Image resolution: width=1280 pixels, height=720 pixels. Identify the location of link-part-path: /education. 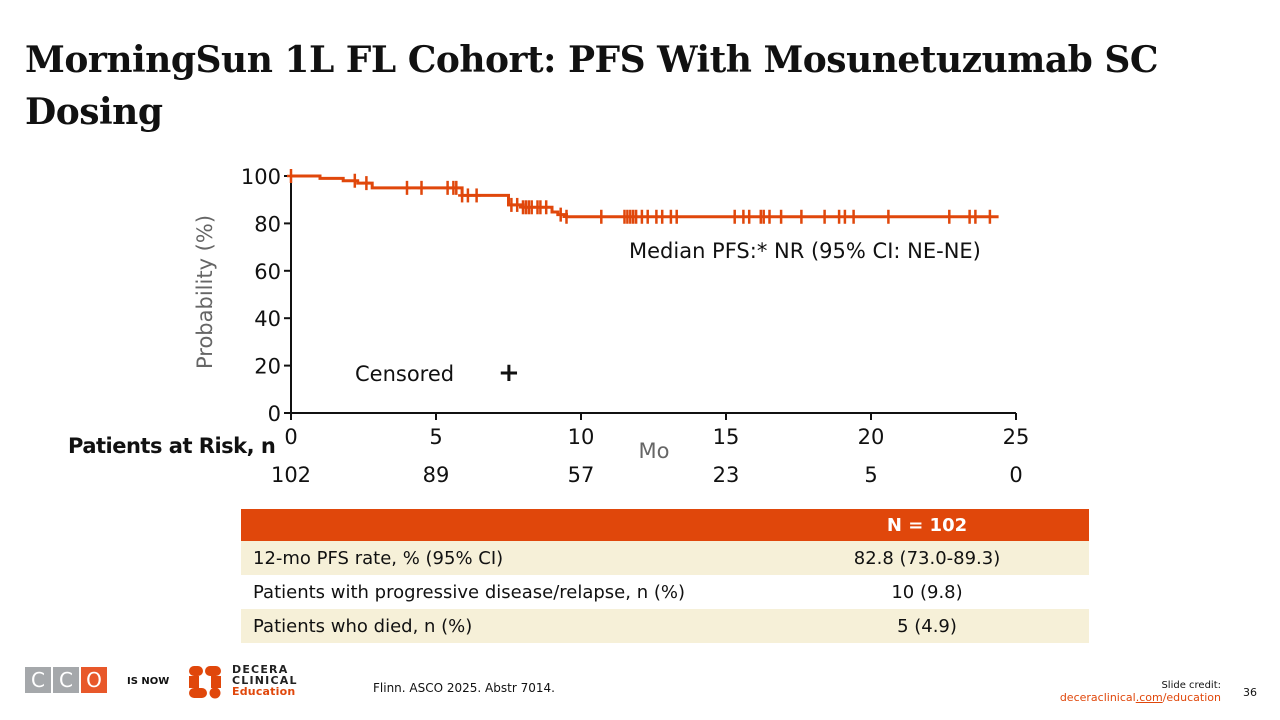
(1191, 697).